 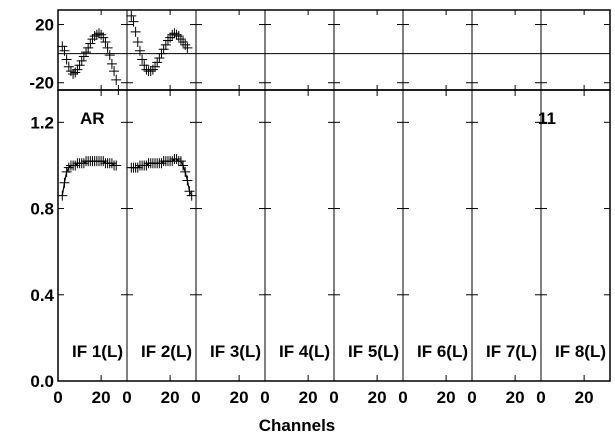 I want to click on if-label: IF 1(L), so click(x=97, y=351).